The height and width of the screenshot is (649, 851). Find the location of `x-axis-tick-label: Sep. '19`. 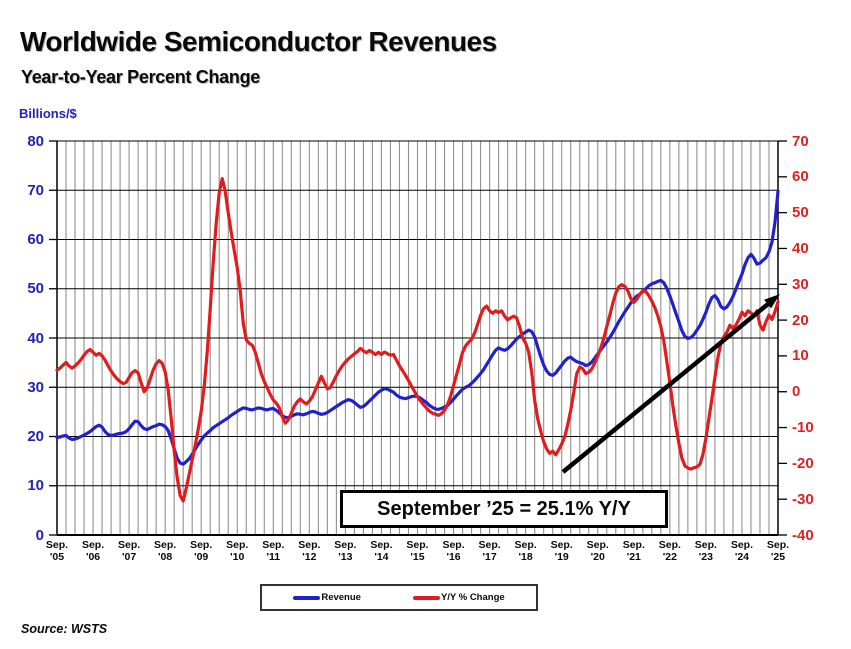

x-axis-tick-label: Sep. '19 is located at coordinates (561, 551).